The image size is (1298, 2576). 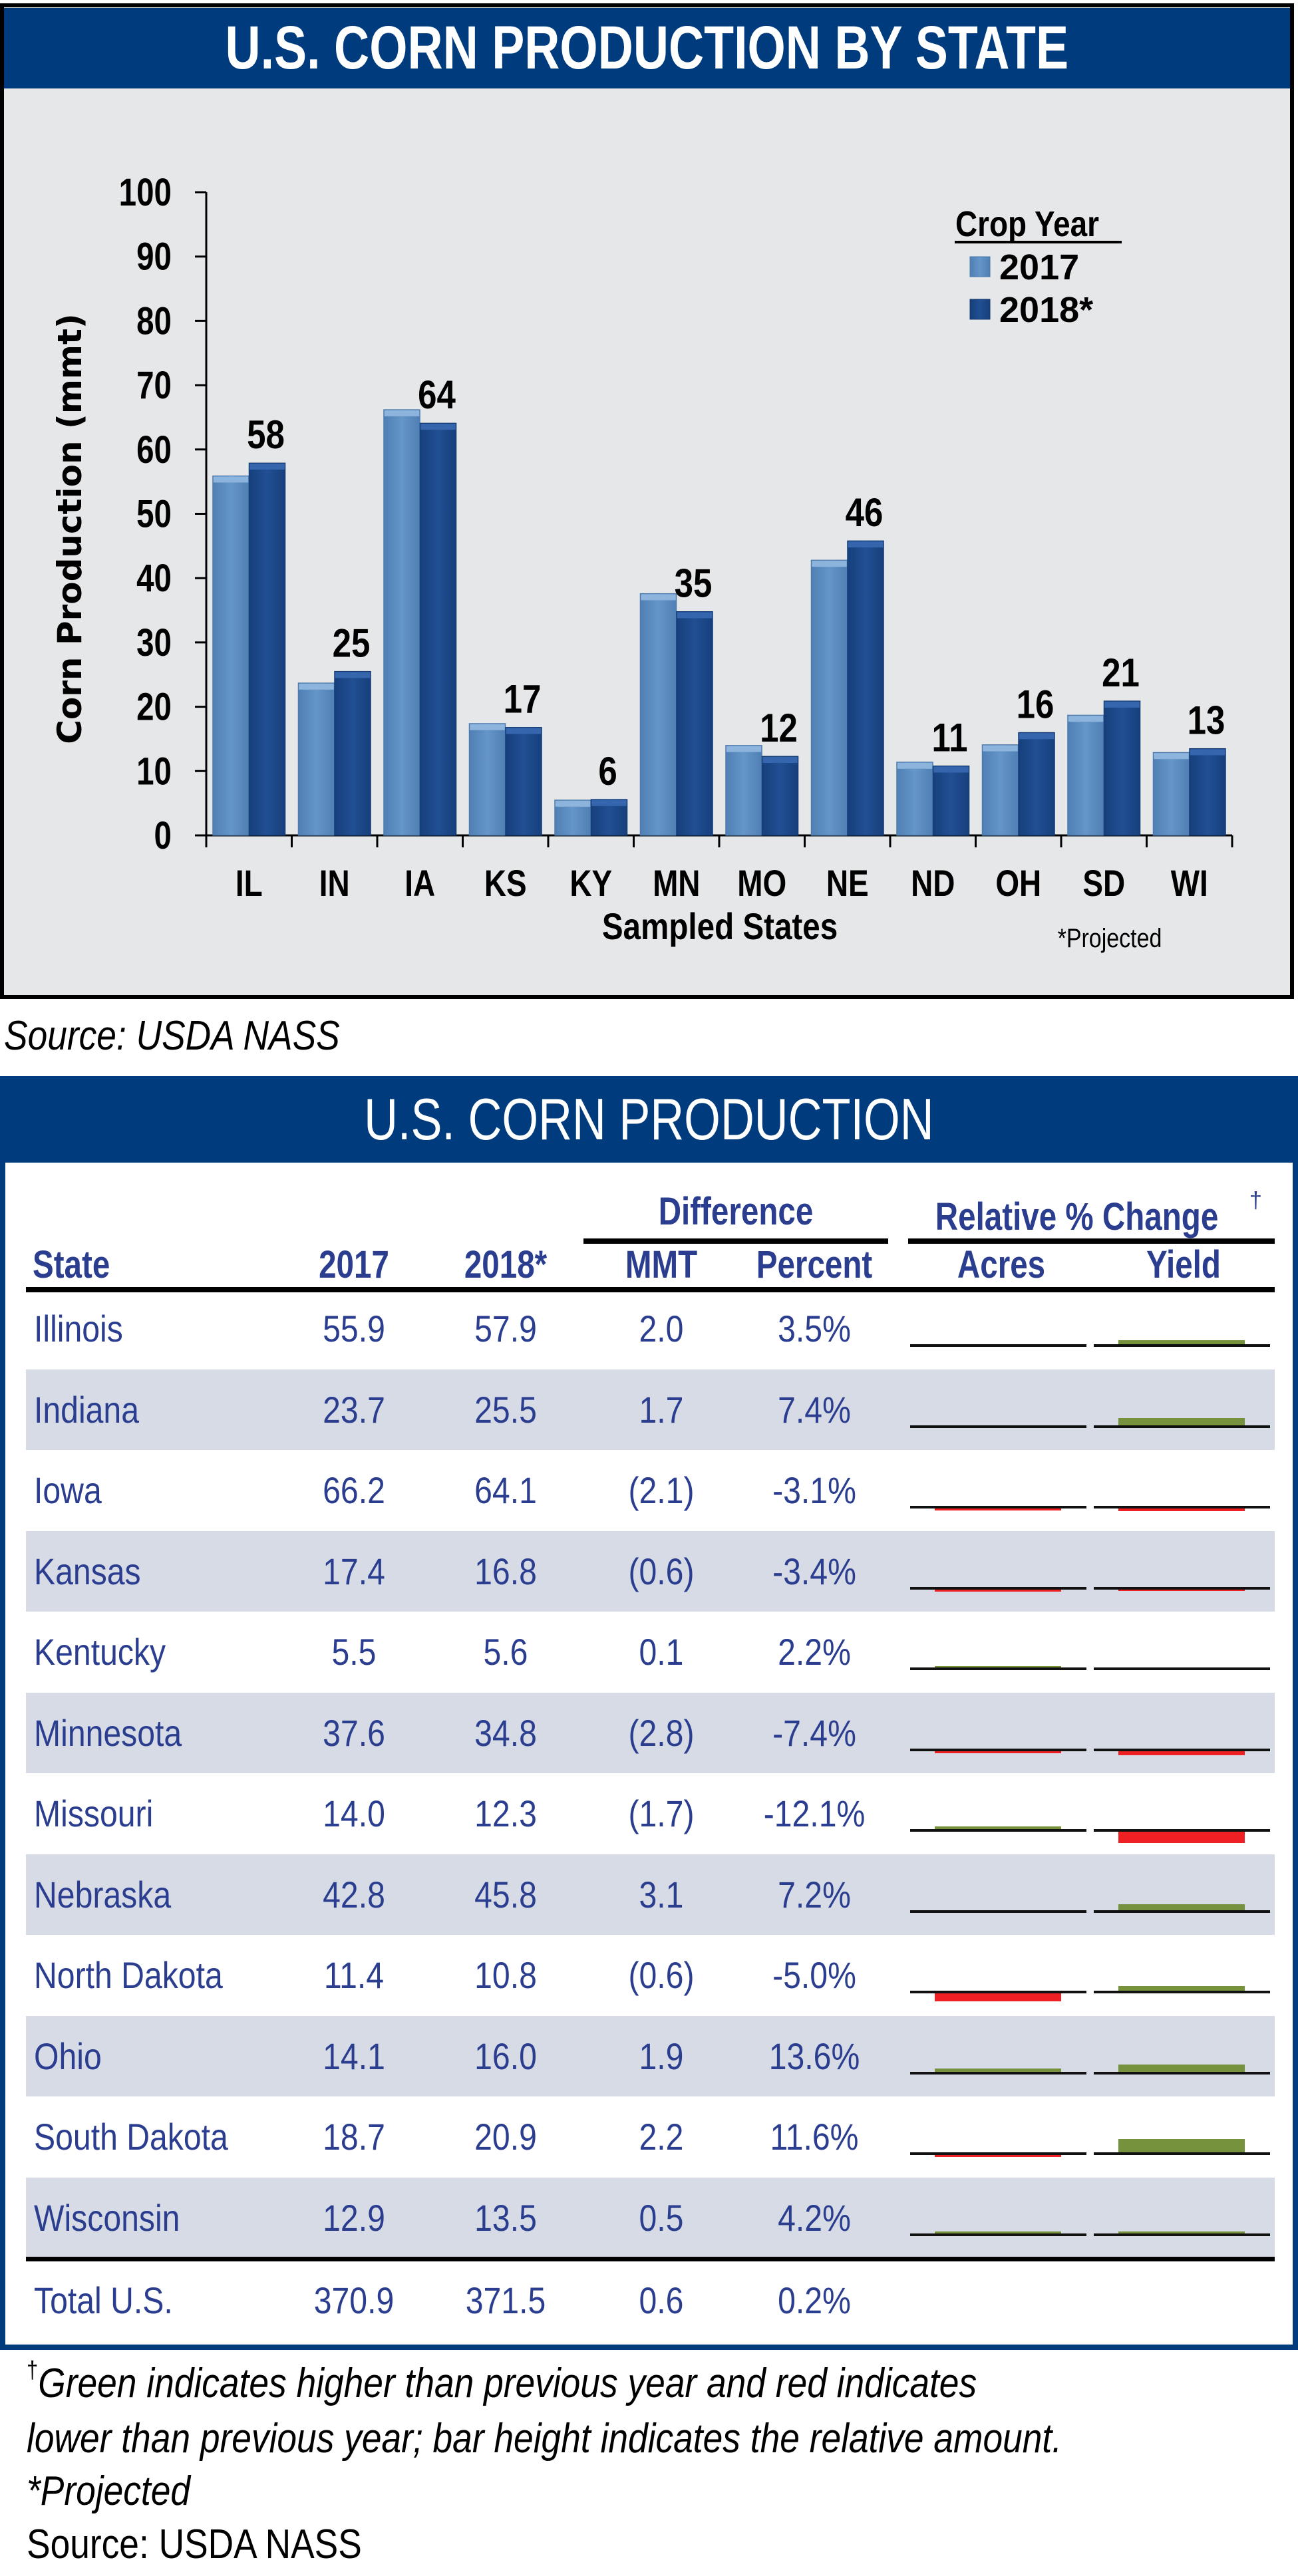 I want to click on col-header-yield: Yield, so click(x=1183, y=1264).